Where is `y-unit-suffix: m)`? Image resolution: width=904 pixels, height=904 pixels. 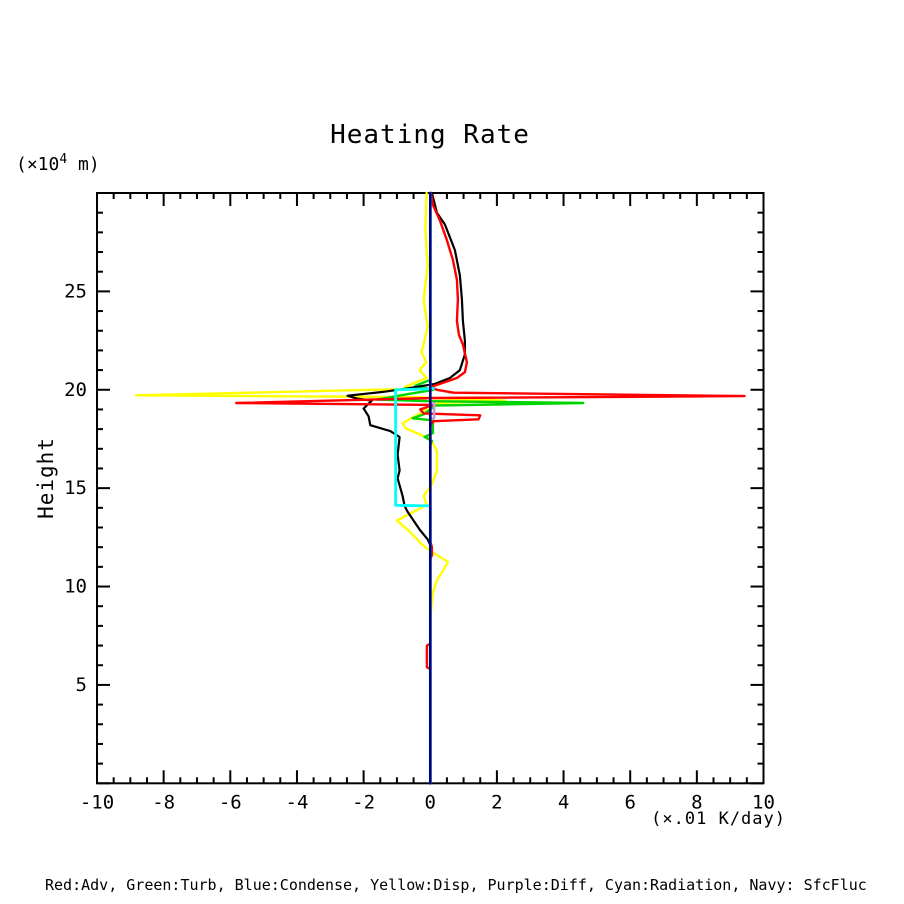
y-unit-suffix: m) is located at coordinates (83, 164).